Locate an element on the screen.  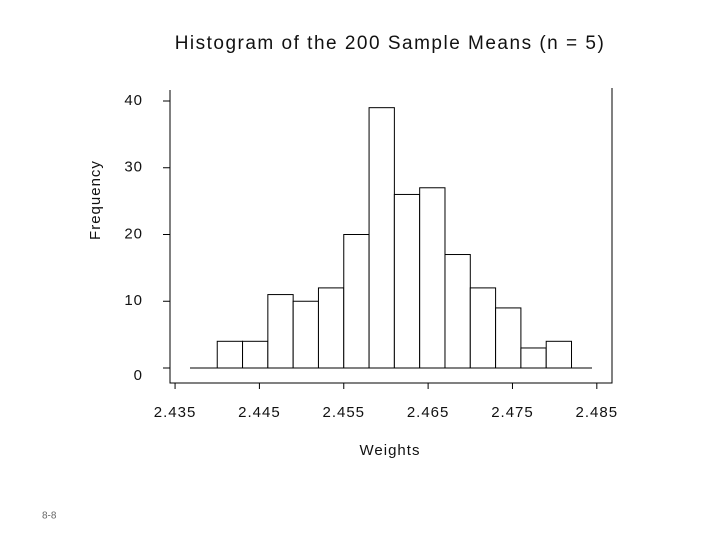
x-tick-label: 2.475 is located at coordinates (512, 412).